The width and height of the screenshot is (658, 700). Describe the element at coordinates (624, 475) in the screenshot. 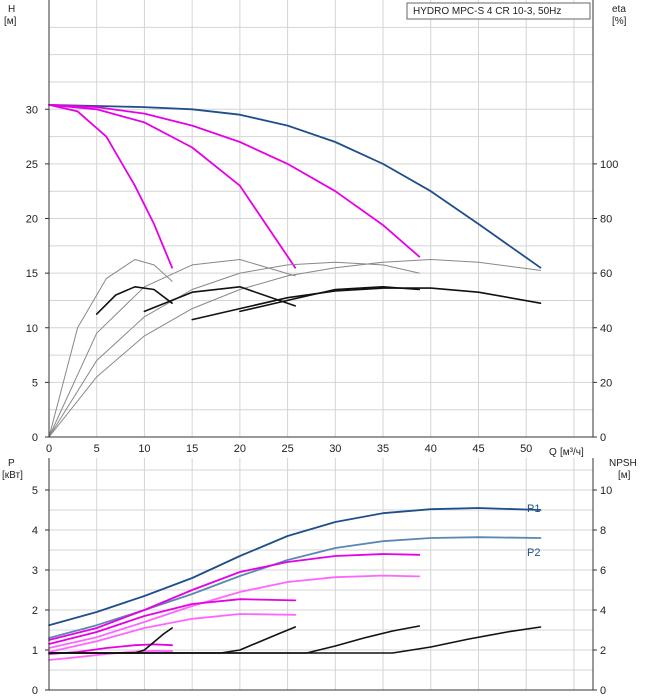

I see `bottom-y2-unit: [м]` at that location.